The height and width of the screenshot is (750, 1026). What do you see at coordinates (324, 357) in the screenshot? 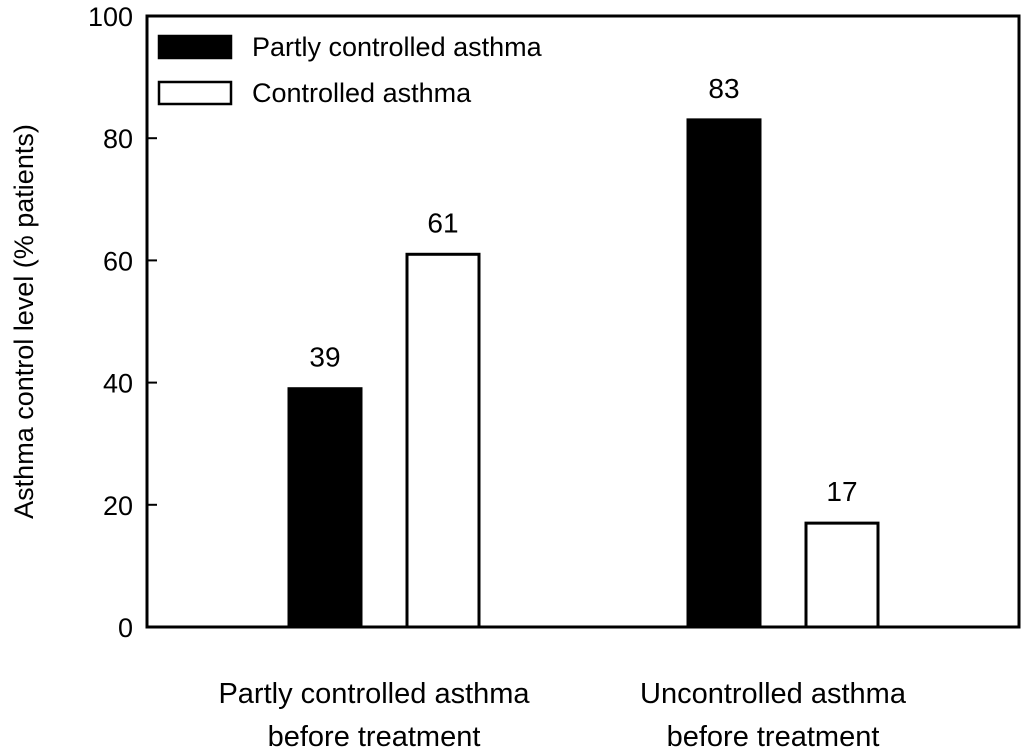
I see `bar-value-label: 39` at bounding box center [324, 357].